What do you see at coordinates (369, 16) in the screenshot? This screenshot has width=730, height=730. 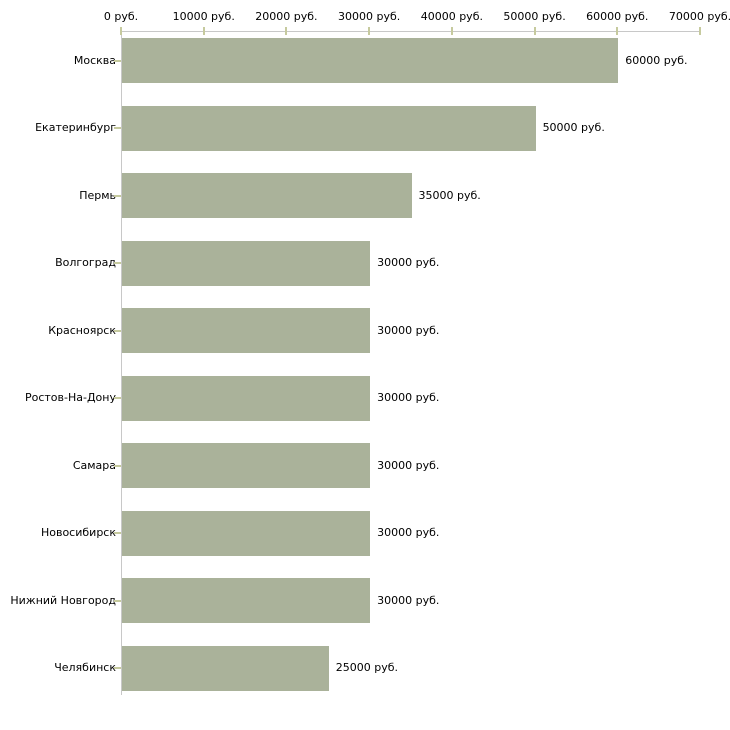 I see `x-tick-label: 30000 руб.` at bounding box center [369, 16].